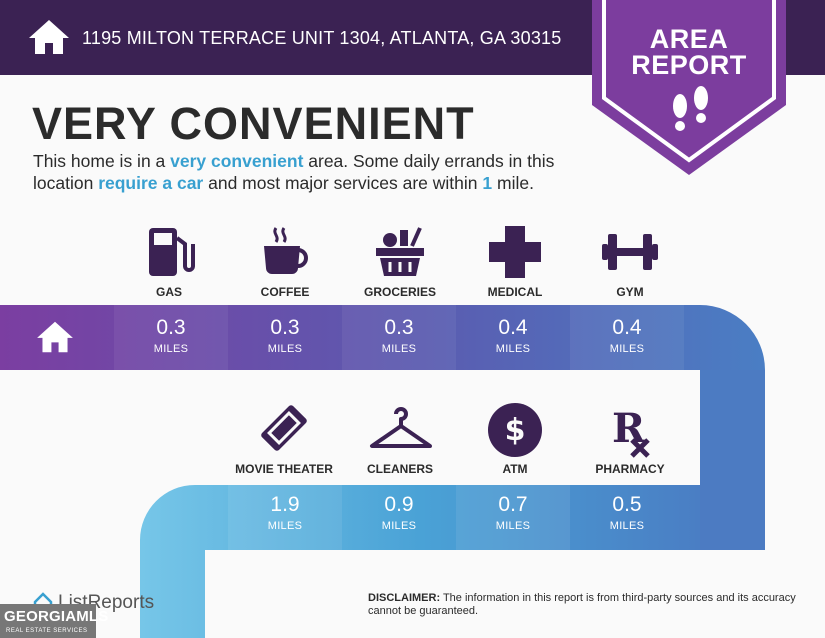 The width and height of the screenshot is (825, 638). What do you see at coordinates (690, 108) in the screenshot?
I see `footprints-icon` at bounding box center [690, 108].